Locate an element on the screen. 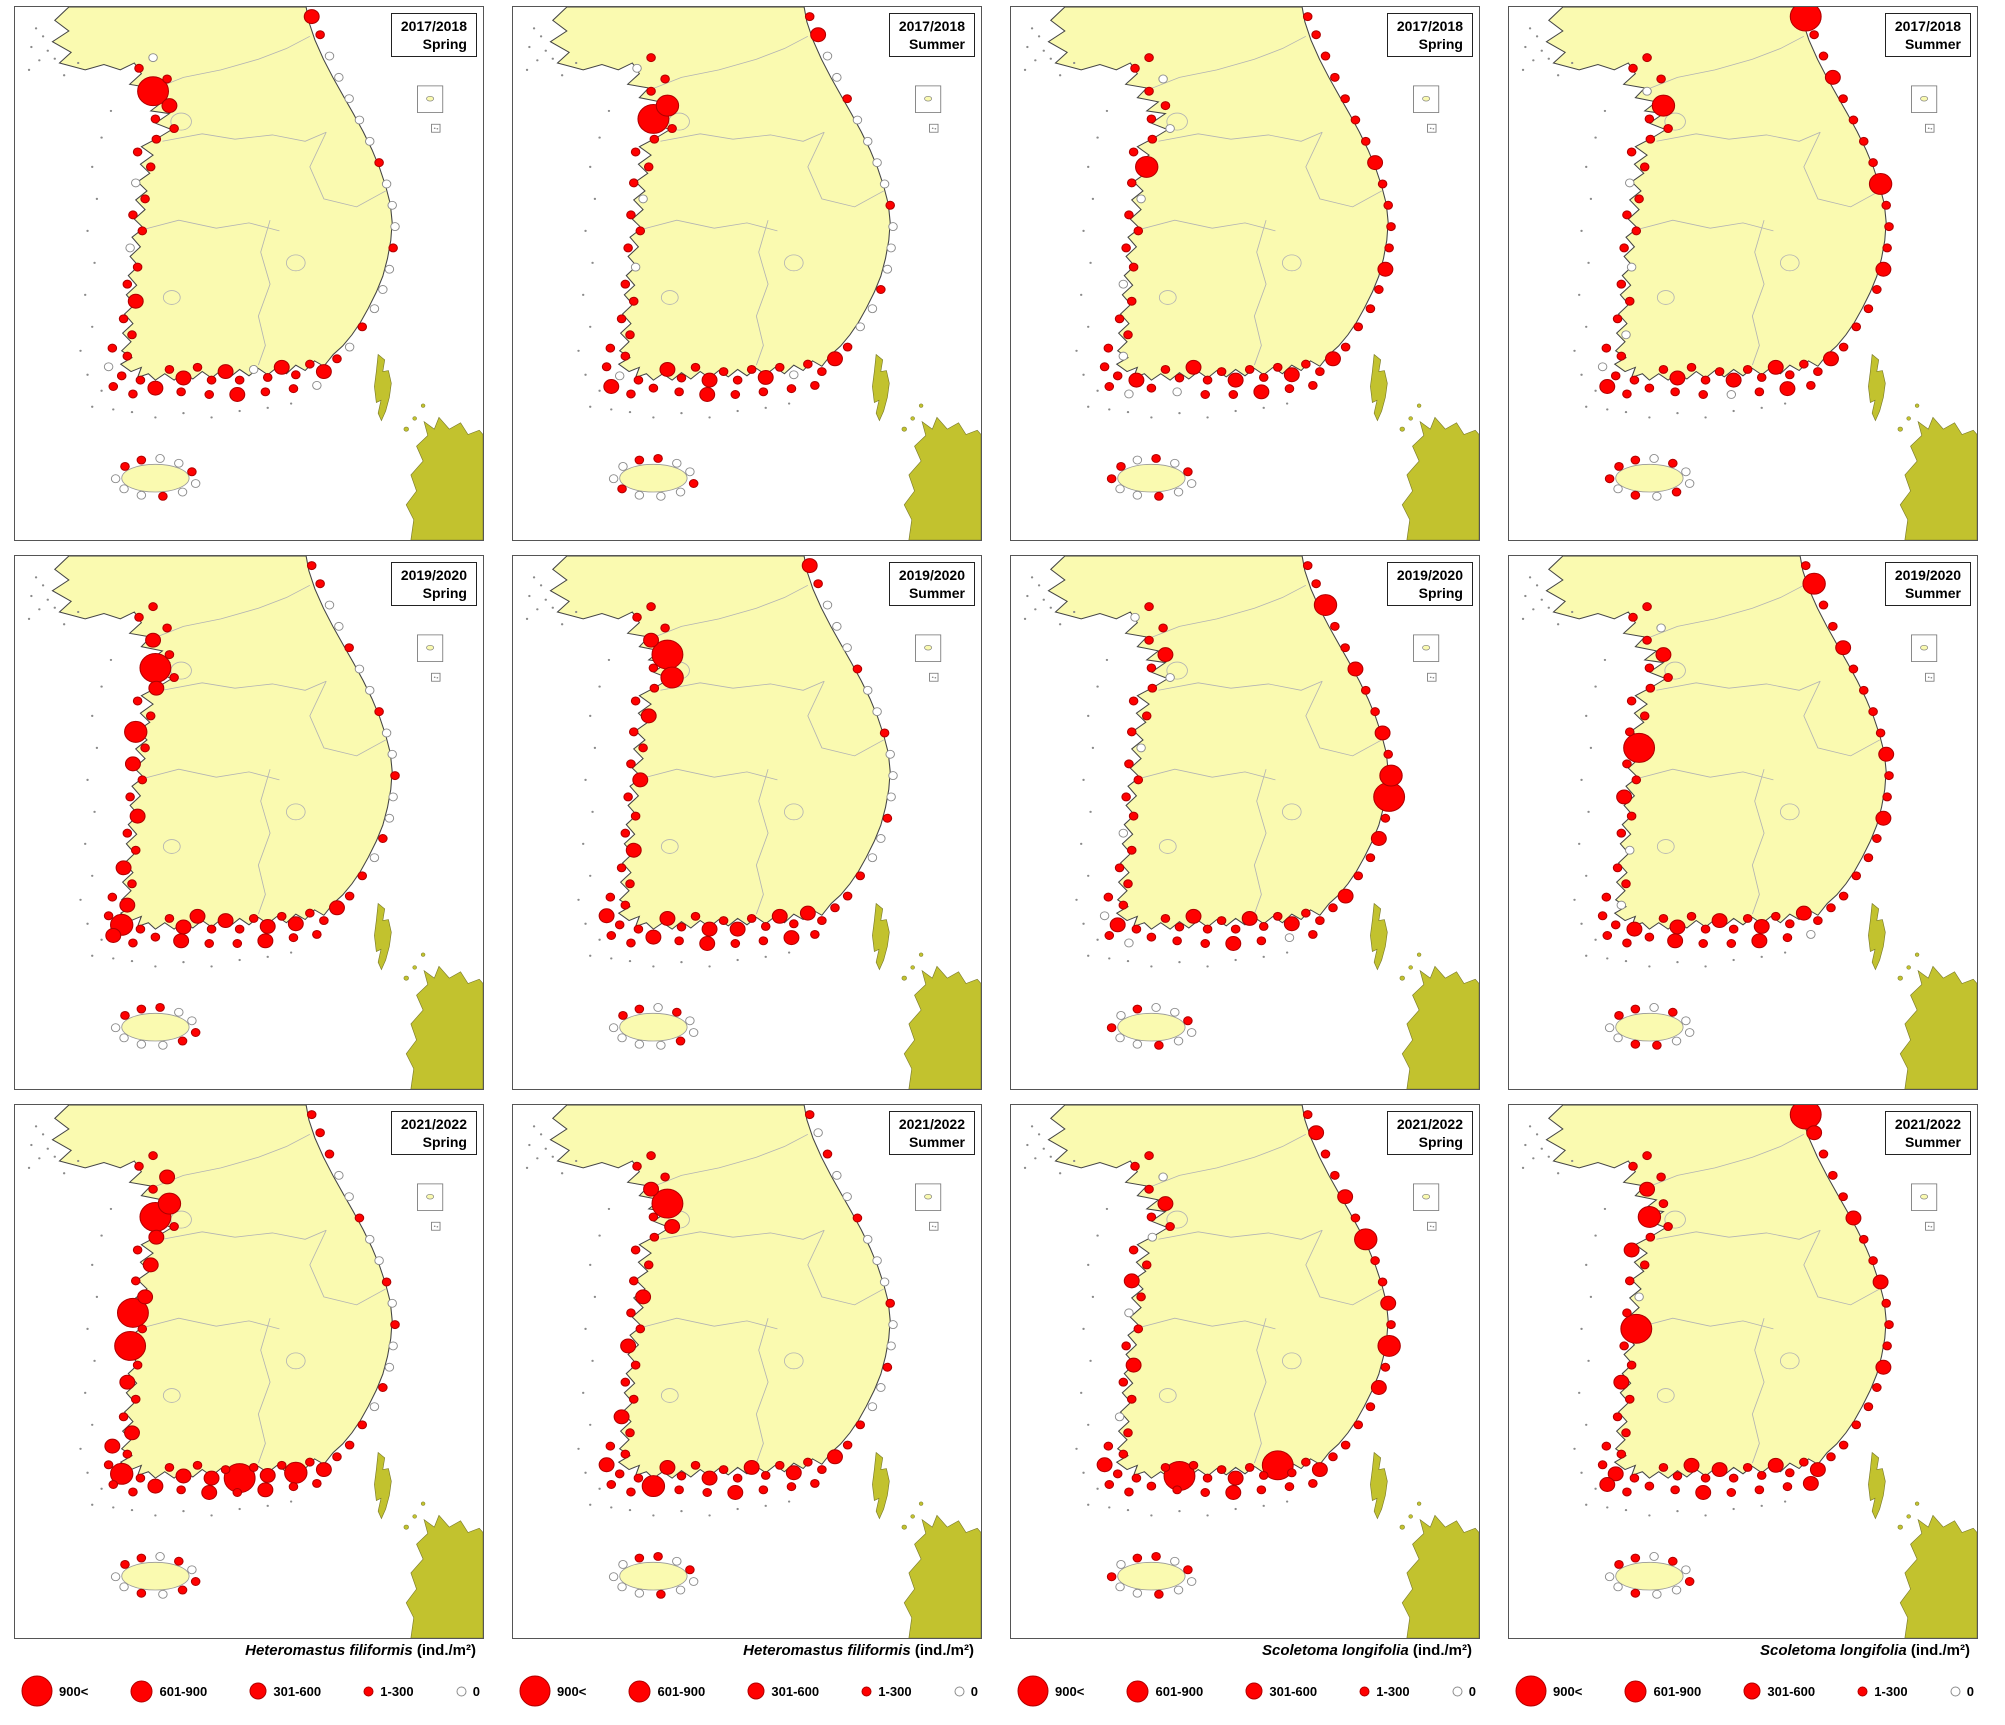 This screenshot has width=2005, height=1725. tsushima-island-shape is located at coordinates (383, 936).